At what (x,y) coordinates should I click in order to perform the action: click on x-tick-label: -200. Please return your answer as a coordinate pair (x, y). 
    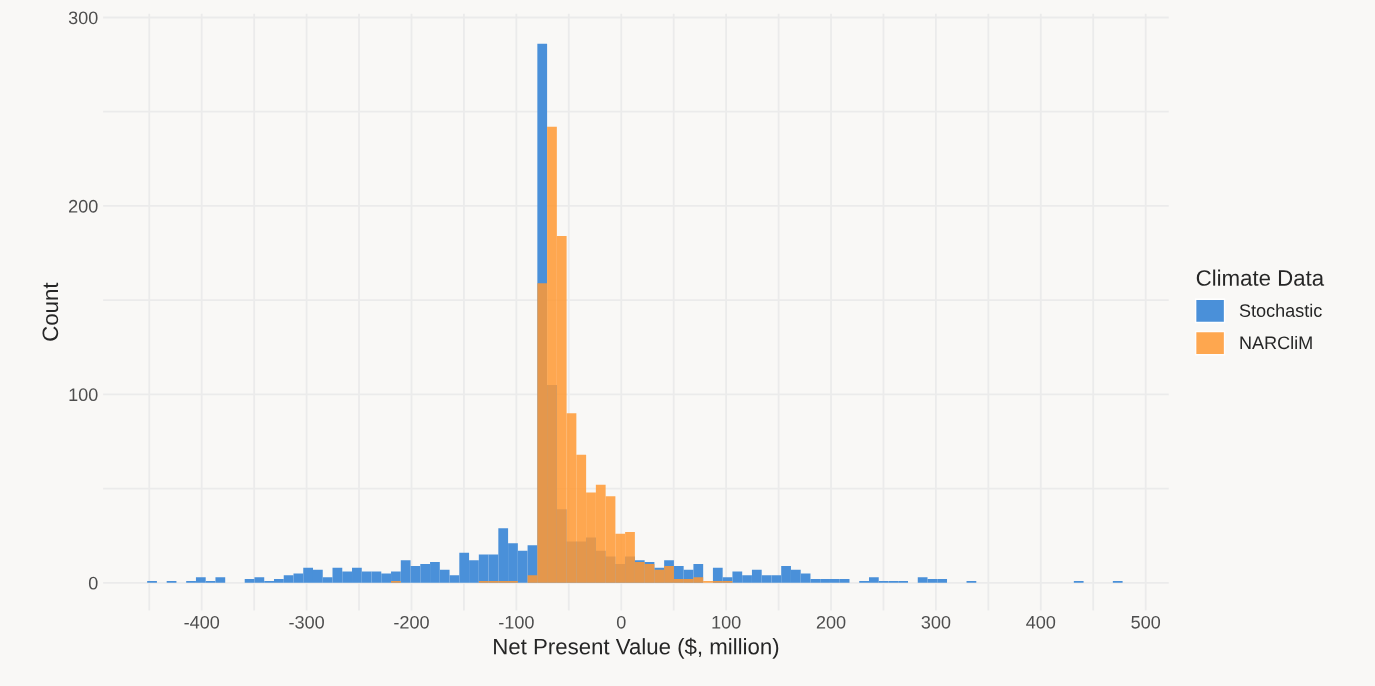
    Looking at the image, I should click on (411, 622).